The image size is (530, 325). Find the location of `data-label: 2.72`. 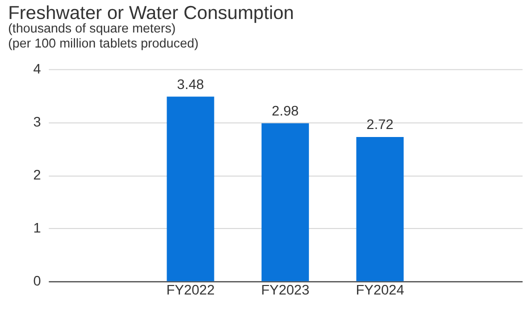

data-label: 2.72 is located at coordinates (380, 124).